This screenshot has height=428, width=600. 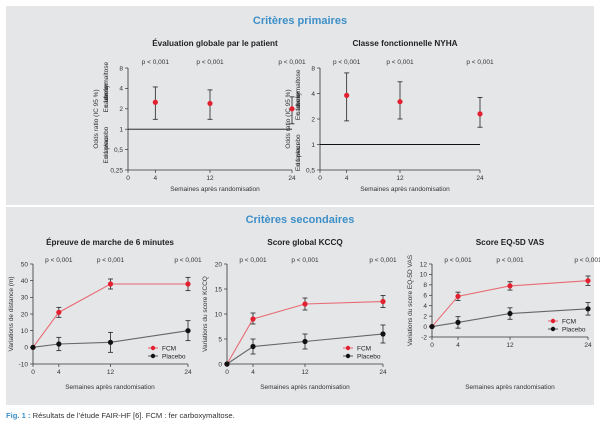 I want to click on y-axis-label: Variations du score EQ-5D VAS, so click(x=410, y=300).